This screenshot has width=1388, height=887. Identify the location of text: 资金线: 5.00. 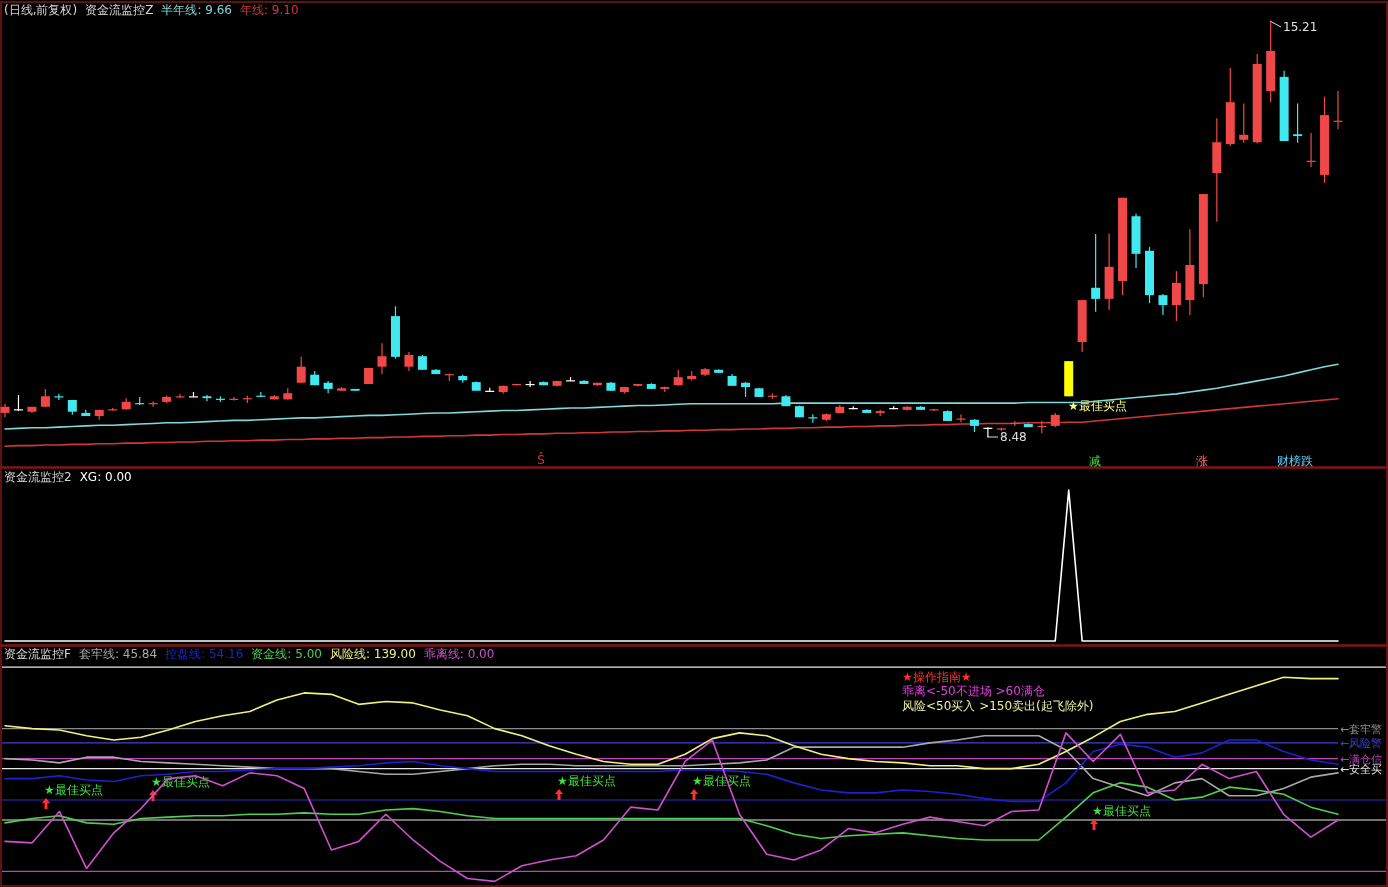
(286, 654).